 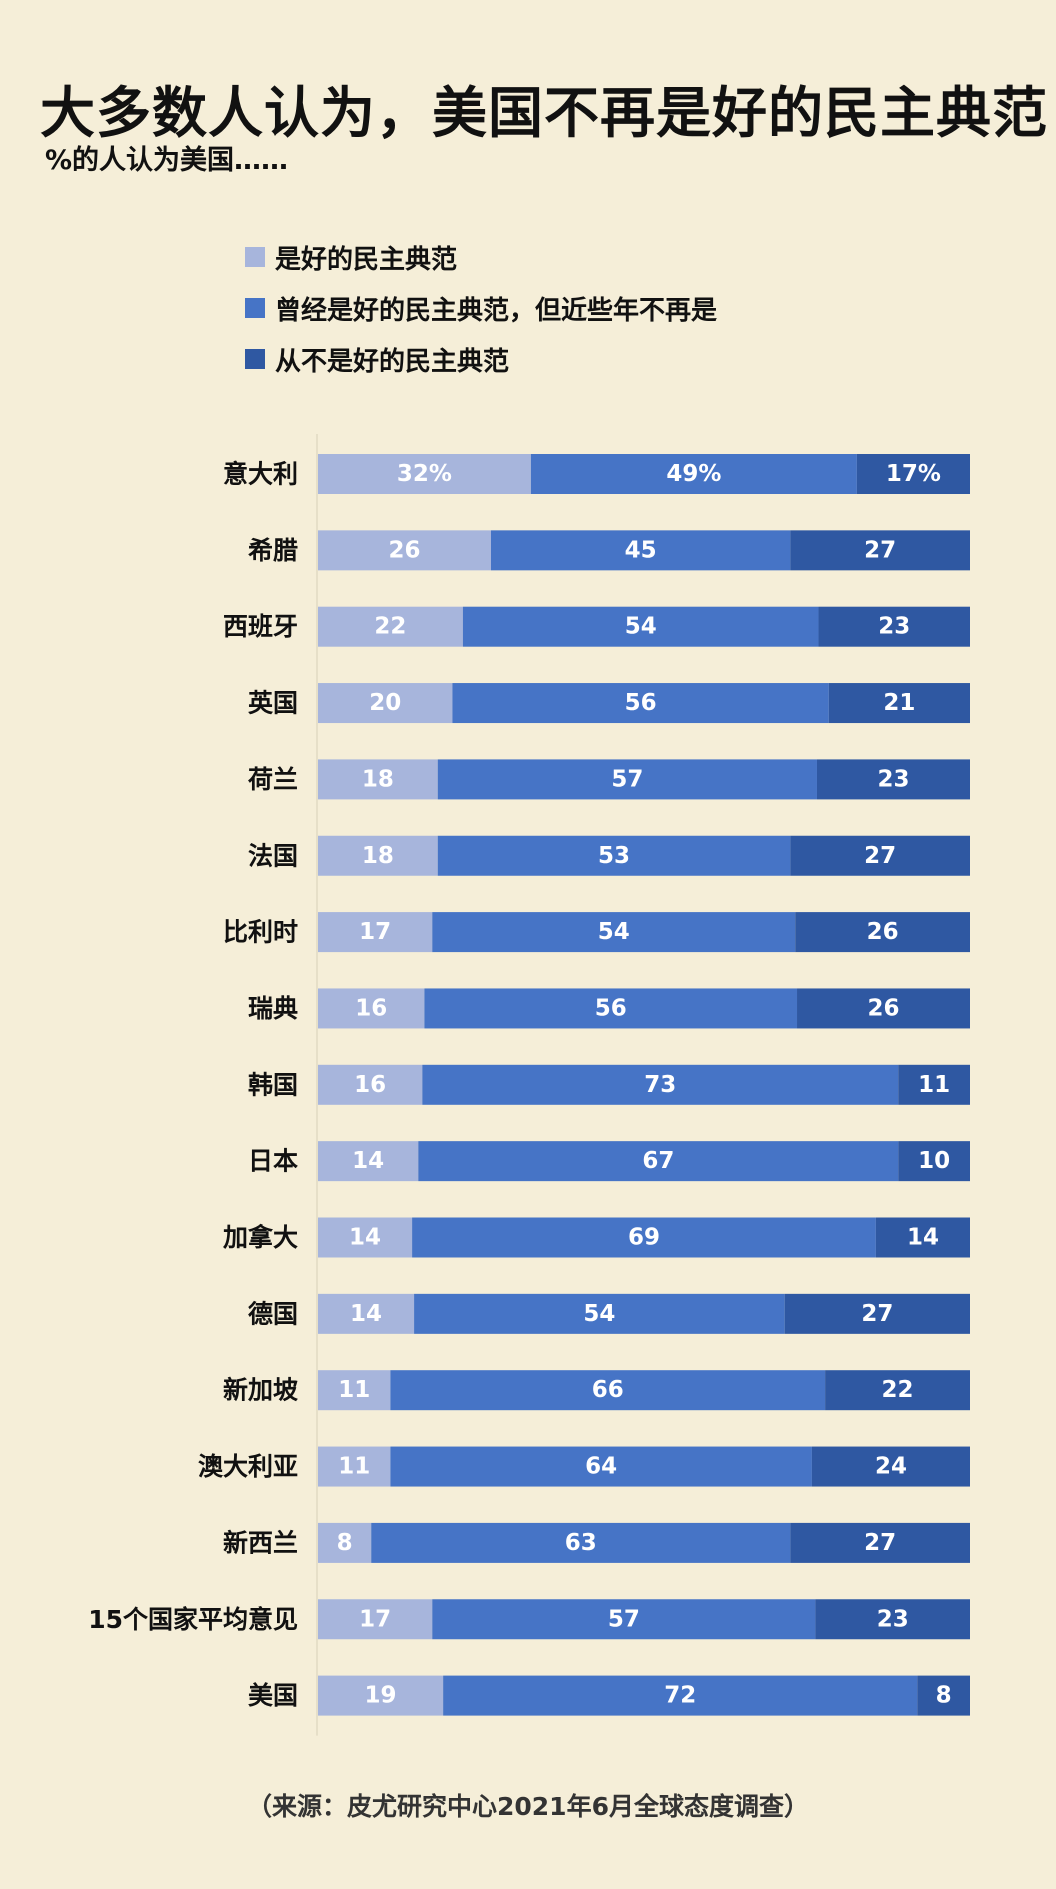 What do you see at coordinates (273, 703) in the screenshot?
I see `category-label: 英国` at bounding box center [273, 703].